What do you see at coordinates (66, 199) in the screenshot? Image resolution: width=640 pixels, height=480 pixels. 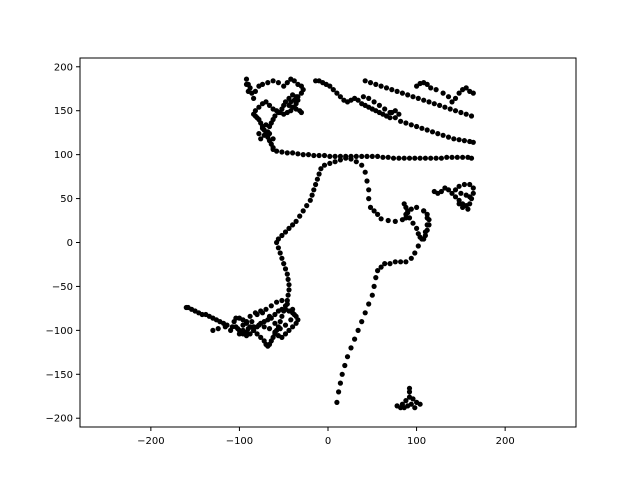 I see `y-tick-label: 50` at bounding box center [66, 199].